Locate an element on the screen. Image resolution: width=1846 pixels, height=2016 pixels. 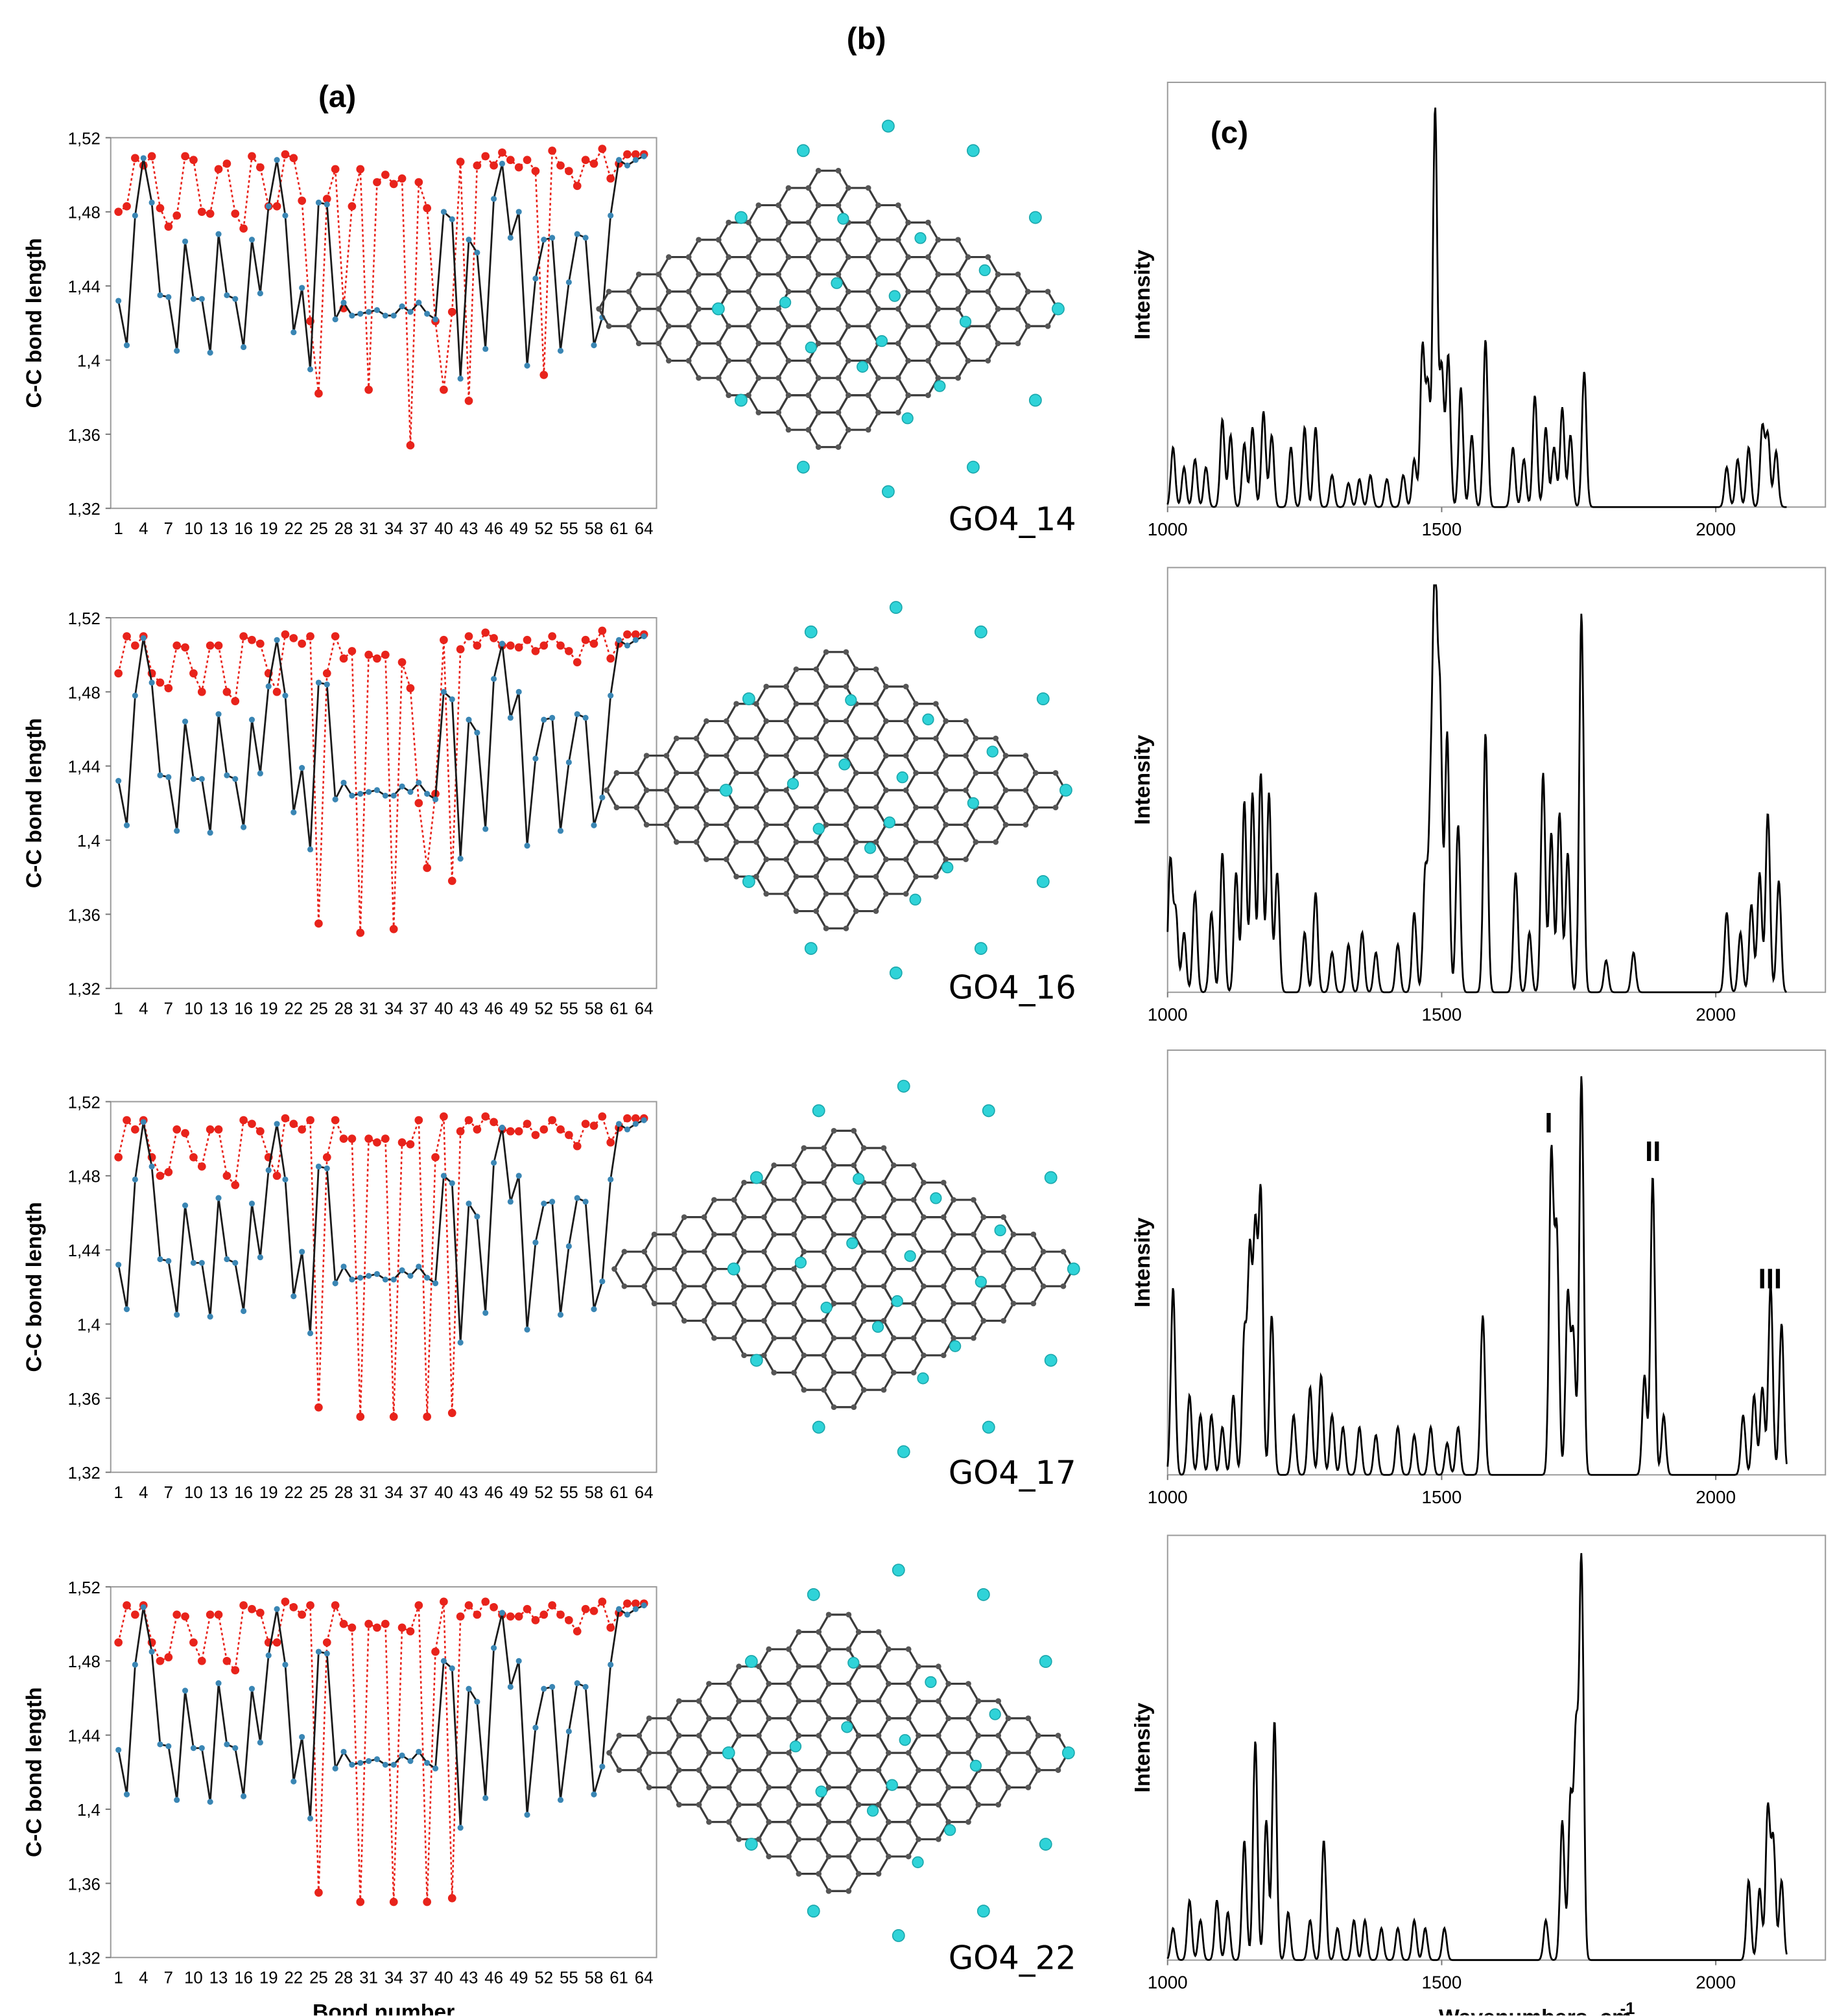
x-tick-label: 16 is located at coordinates (243, 1009).